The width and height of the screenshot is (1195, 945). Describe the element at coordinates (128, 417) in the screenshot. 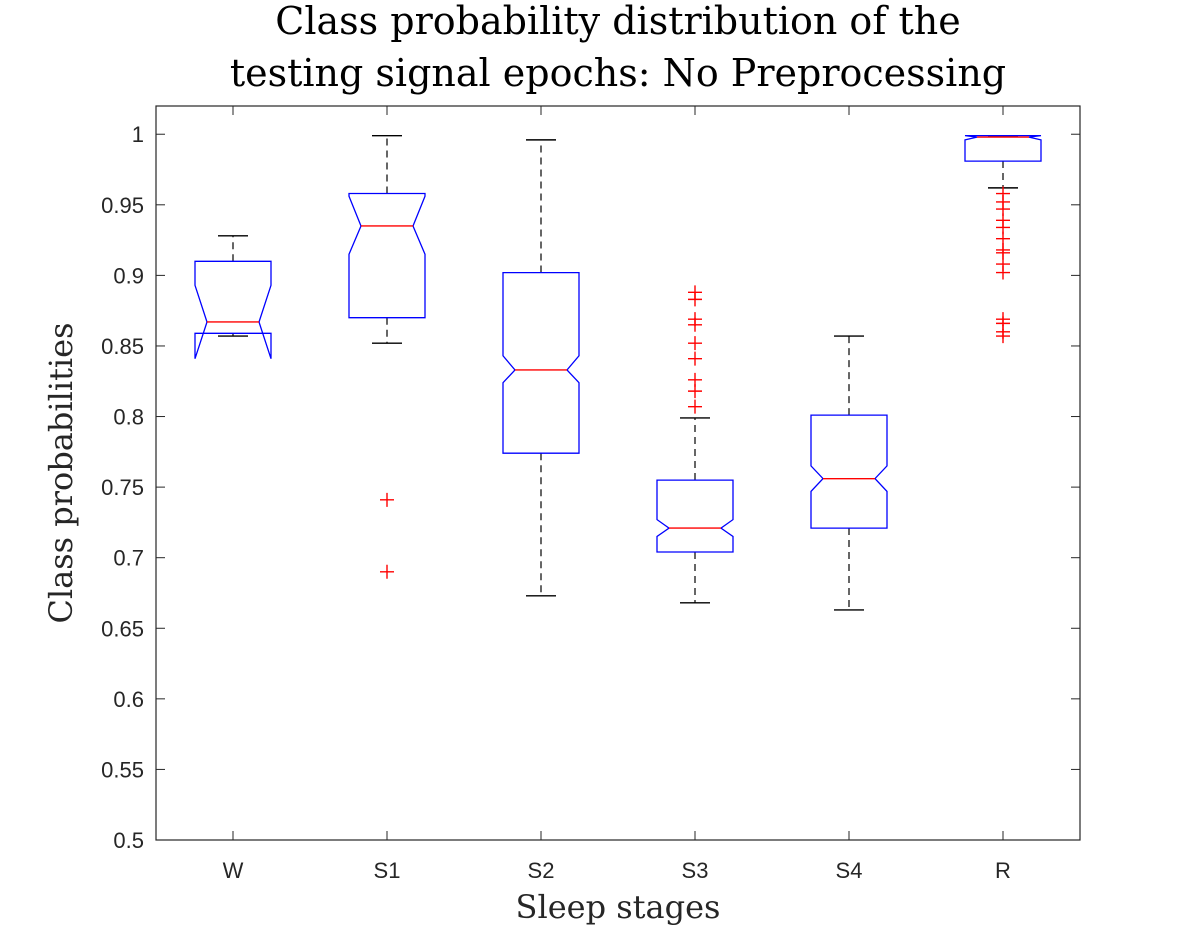

I see `y-tick-label: 0.8` at that location.